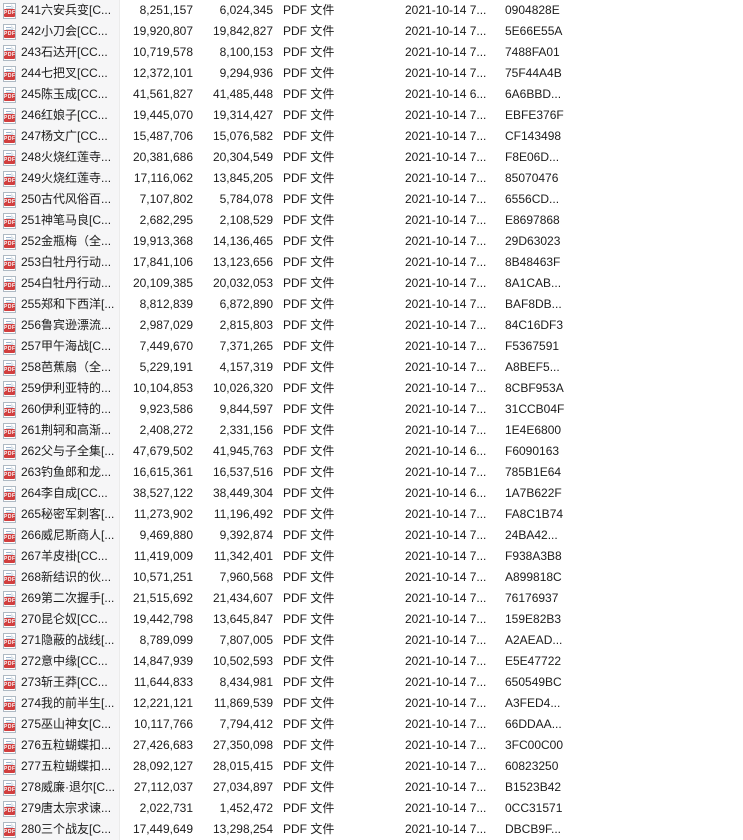 This screenshot has width=743, height=840. I want to click on file-crc: EBFE376F, so click(534, 115).